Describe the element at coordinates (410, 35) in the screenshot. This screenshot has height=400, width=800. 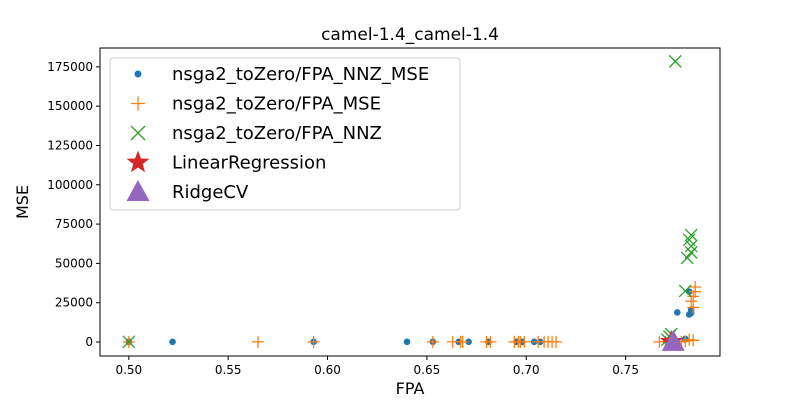
I see `chart-title: camel-1.4_camel-1.4` at that location.